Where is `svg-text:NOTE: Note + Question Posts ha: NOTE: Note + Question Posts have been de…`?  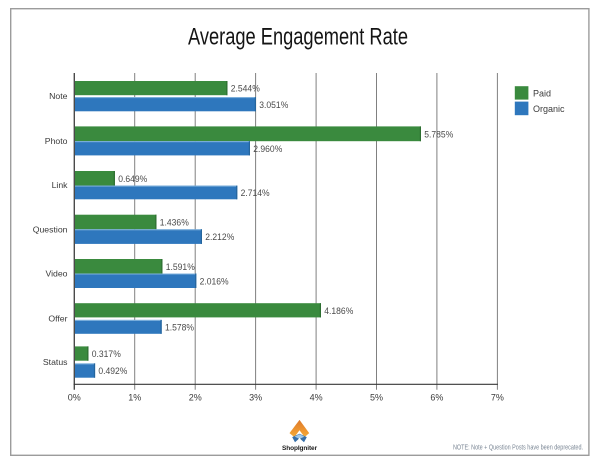
svg-text:NOTE: Note + Question Posts ha: NOTE: Note + Question Posts have been de… is located at coordinates (518, 448).